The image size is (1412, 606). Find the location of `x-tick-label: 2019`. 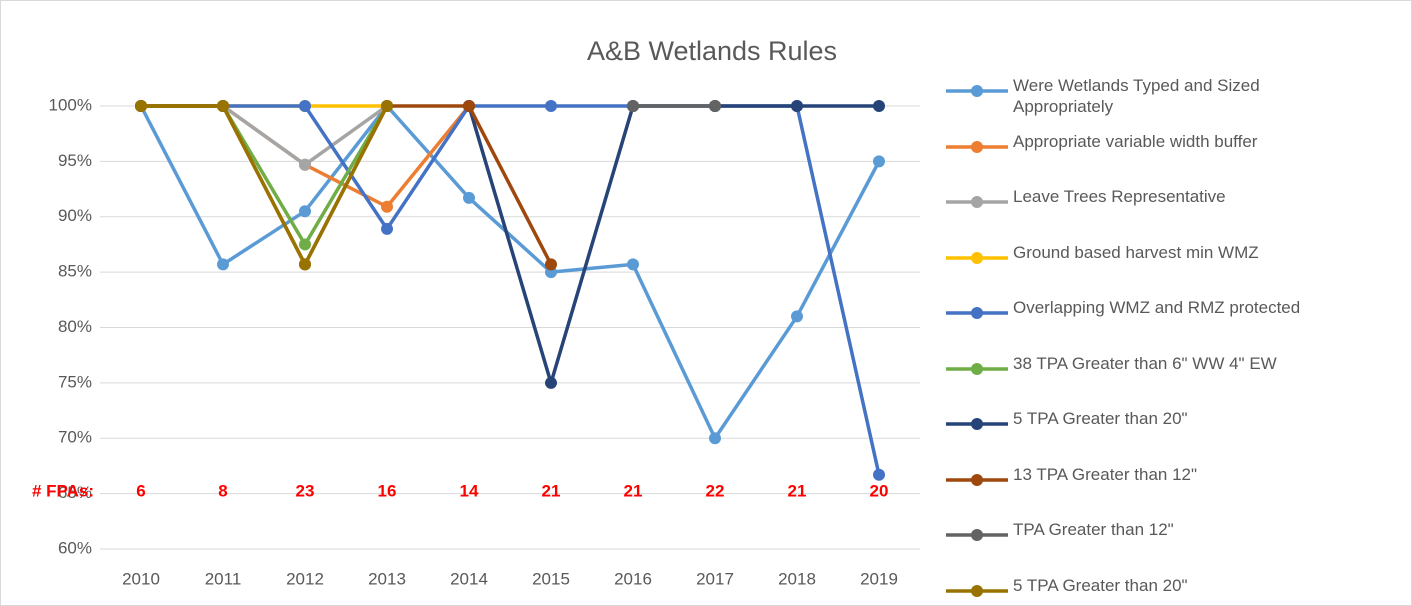

x-tick-label: 2019 is located at coordinates (879, 578).